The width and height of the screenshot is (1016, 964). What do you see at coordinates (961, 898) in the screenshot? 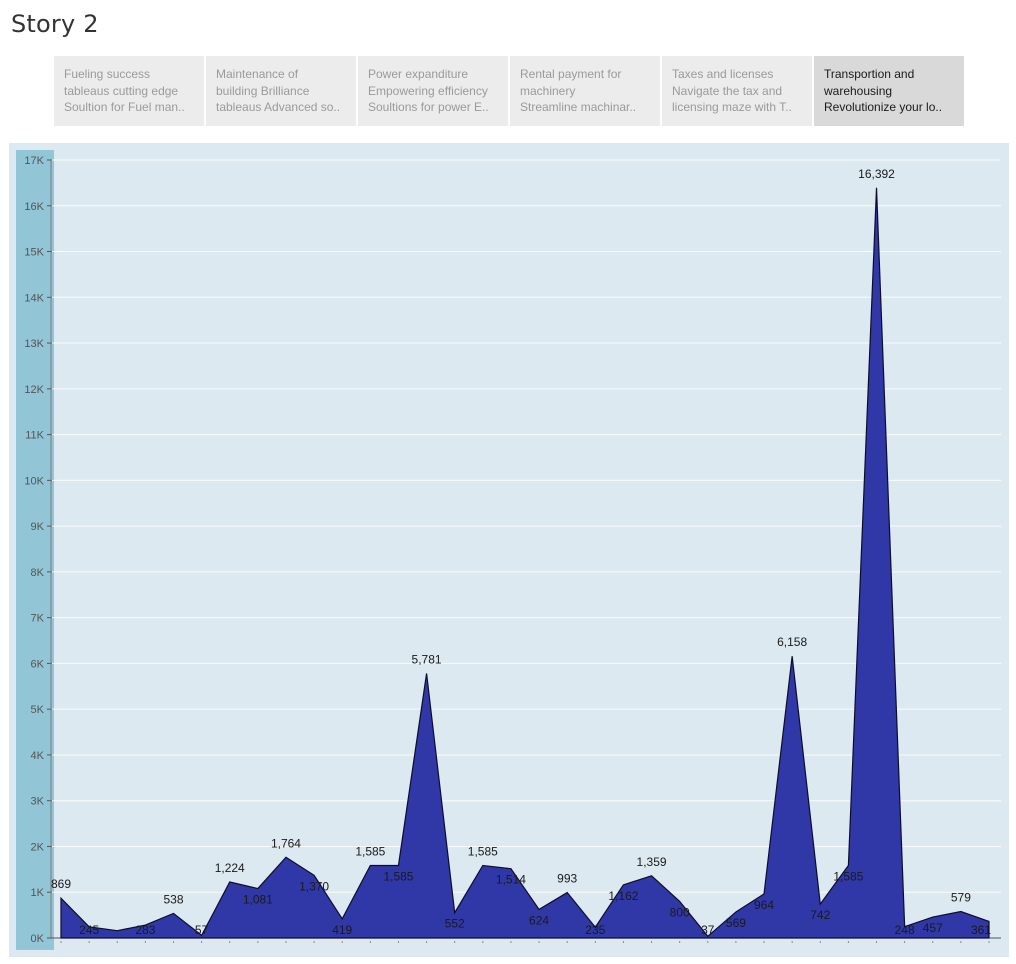
I see `data-label: 579` at bounding box center [961, 898].